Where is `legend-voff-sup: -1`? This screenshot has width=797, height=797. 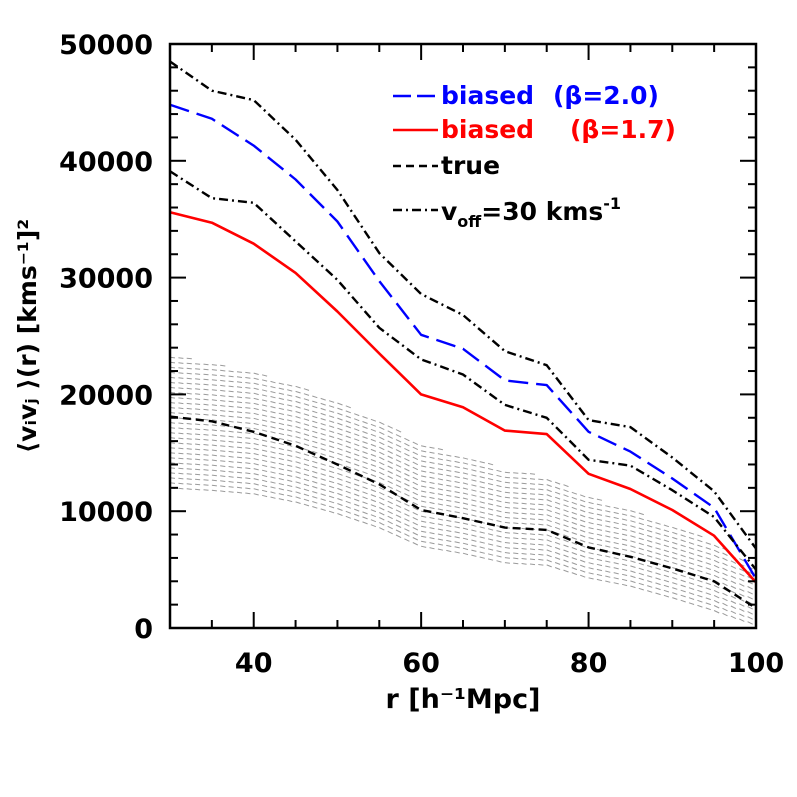
legend-voff-sup: -1 is located at coordinates (612, 203).